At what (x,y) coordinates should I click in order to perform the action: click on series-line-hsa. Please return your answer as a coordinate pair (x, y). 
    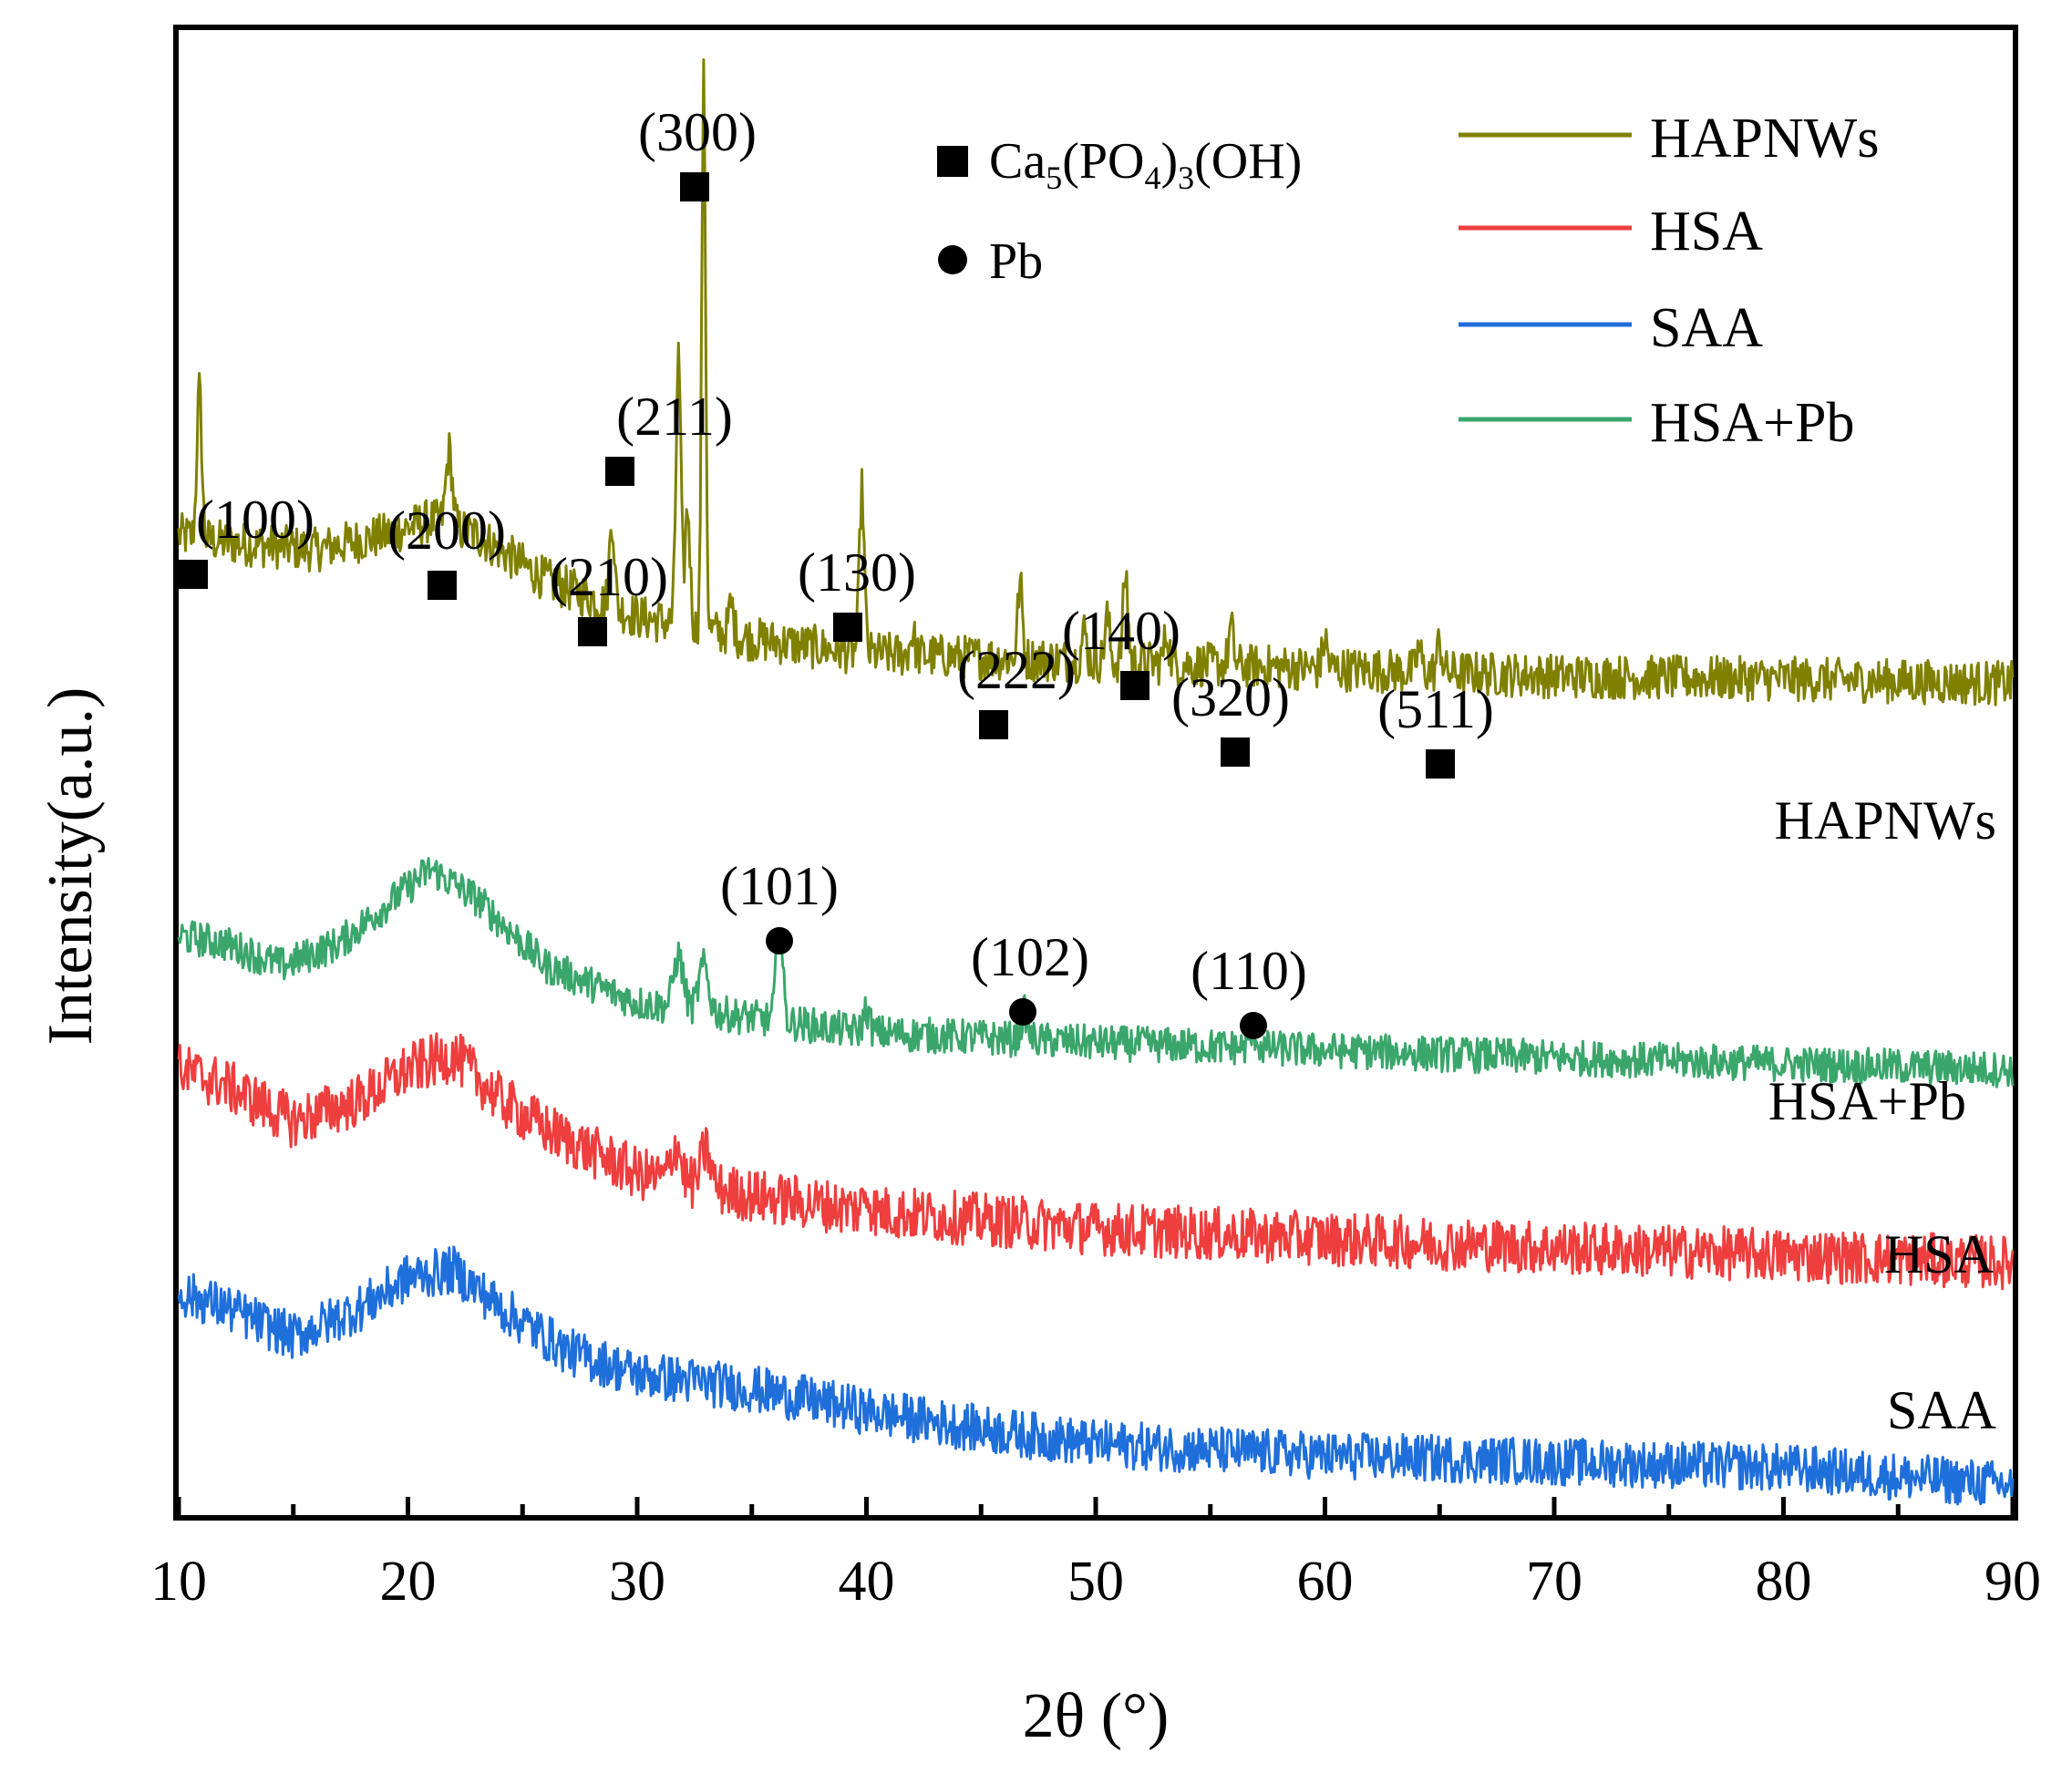
    Looking at the image, I should click on (1096, 1161).